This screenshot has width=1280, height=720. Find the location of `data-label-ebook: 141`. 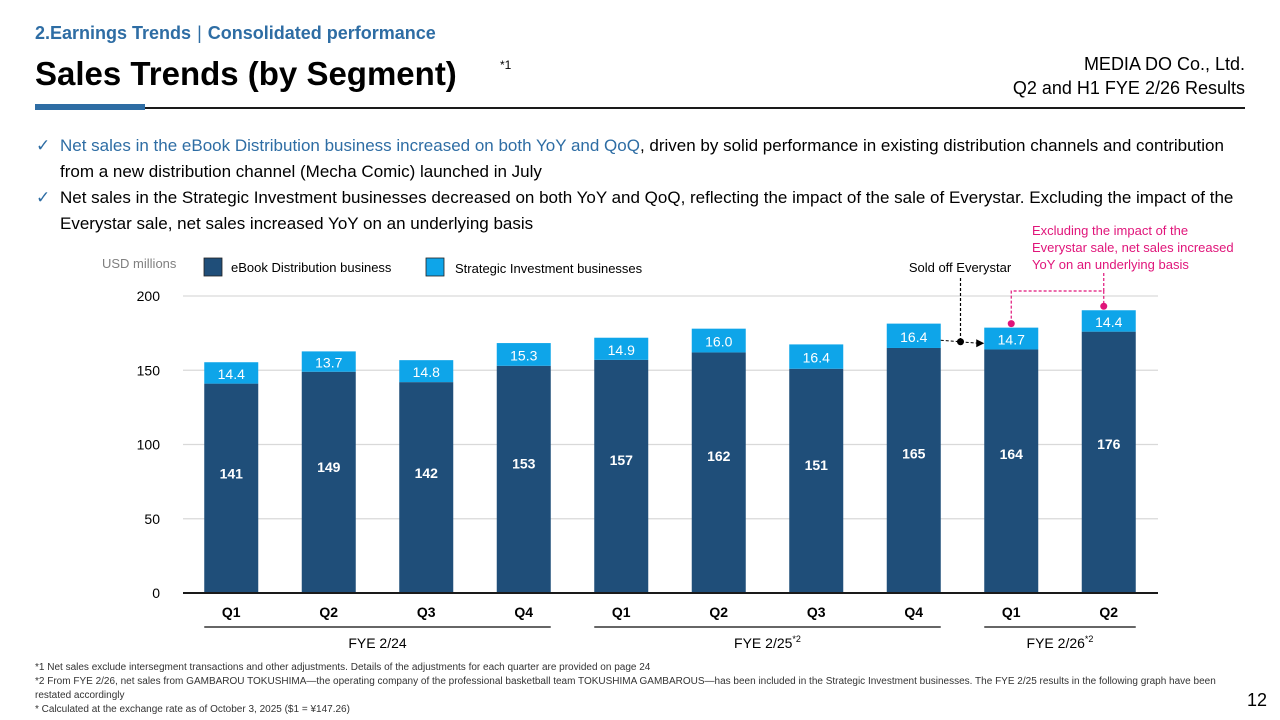

data-label-ebook: 141 is located at coordinates (232, 474).